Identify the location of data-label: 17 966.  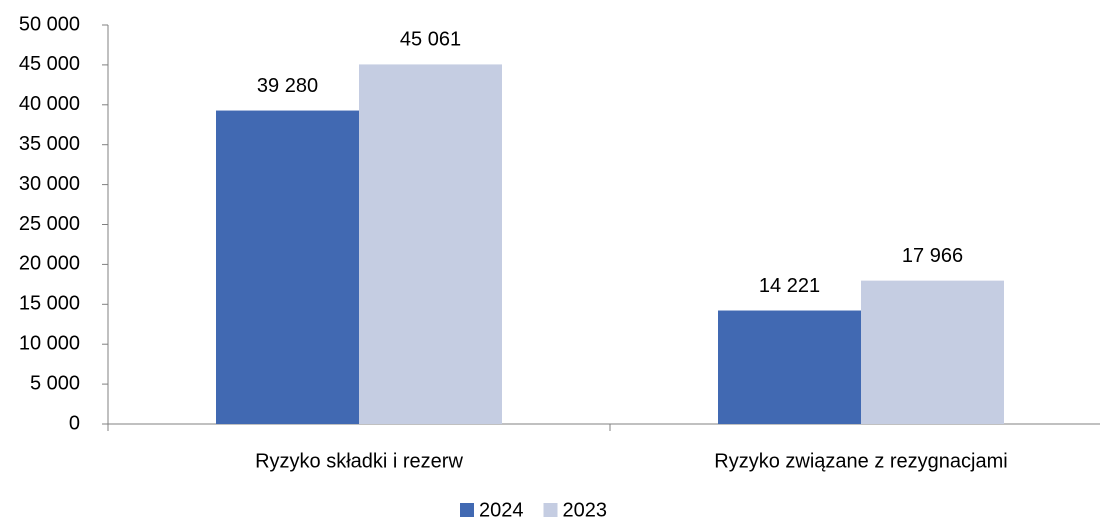
(932, 256).